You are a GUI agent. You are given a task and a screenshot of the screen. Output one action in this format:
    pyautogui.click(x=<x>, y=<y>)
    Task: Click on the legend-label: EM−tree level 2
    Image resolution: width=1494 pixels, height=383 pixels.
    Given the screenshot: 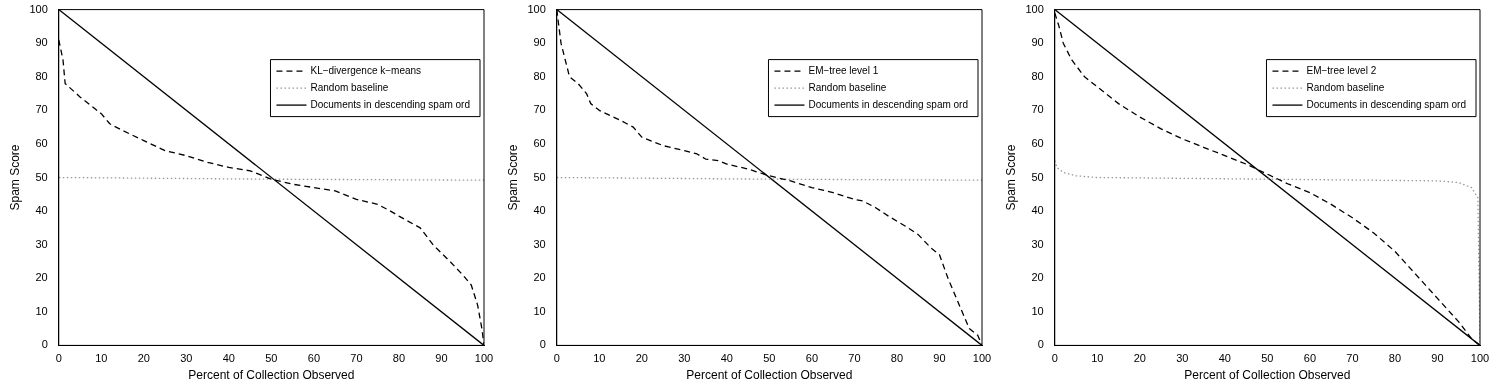 What is the action you would take?
    pyautogui.click(x=1341, y=70)
    